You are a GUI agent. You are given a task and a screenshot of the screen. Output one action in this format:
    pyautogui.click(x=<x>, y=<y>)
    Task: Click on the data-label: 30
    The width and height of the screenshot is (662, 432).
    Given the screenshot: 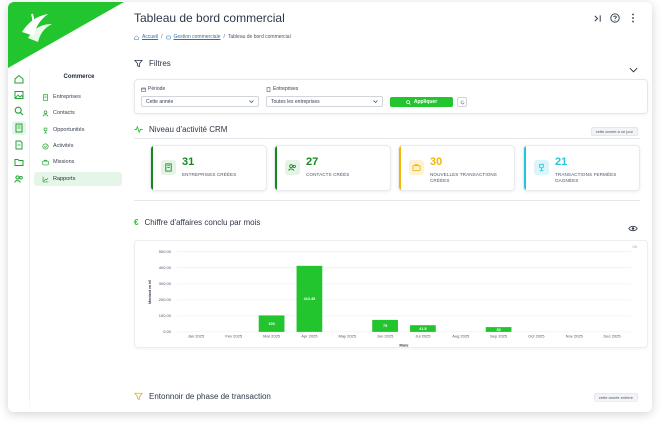 What is the action you would take?
    pyautogui.click(x=498, y=330)
    